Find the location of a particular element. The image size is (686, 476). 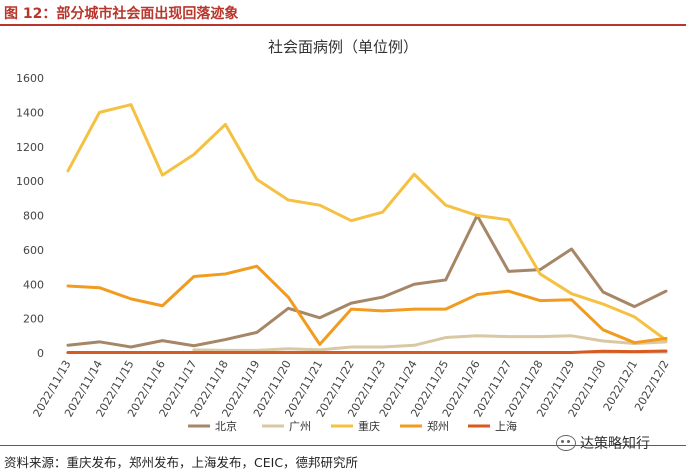

y-tick-label: 1000 is located at coordinates (30, 181).